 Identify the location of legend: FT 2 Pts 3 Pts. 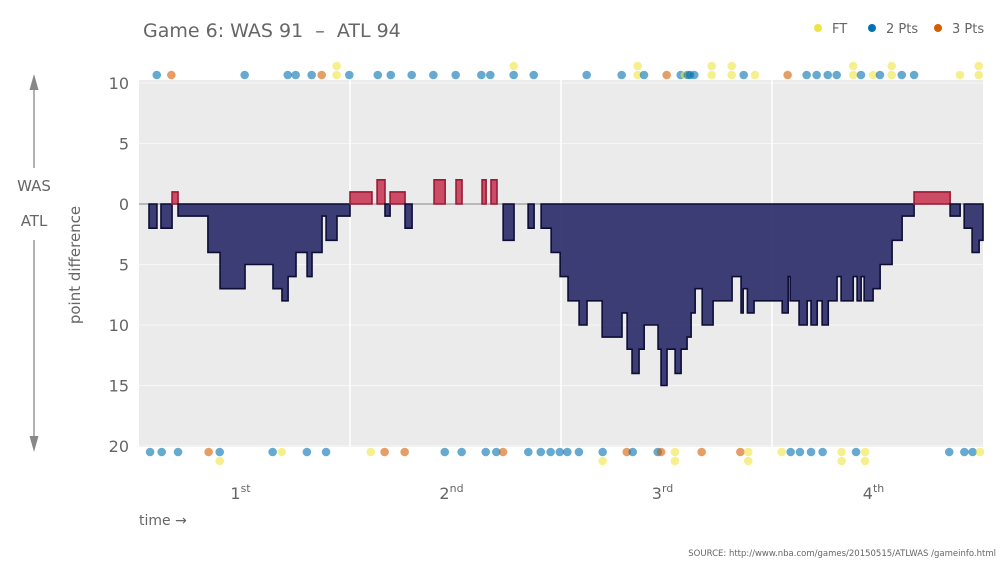
(899, 29).